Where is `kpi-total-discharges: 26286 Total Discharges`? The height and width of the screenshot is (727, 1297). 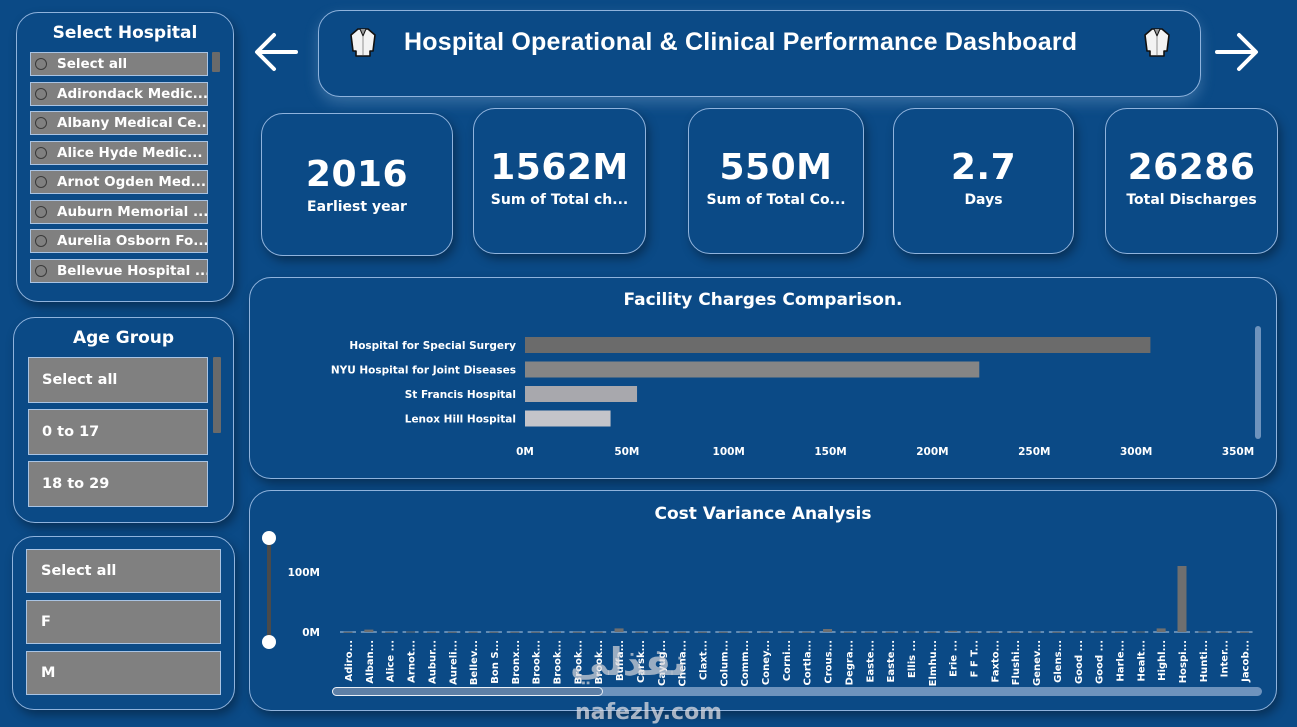 kpi-total-discharges: 26286 Total Discharges is located at coordinates (1191, 181).